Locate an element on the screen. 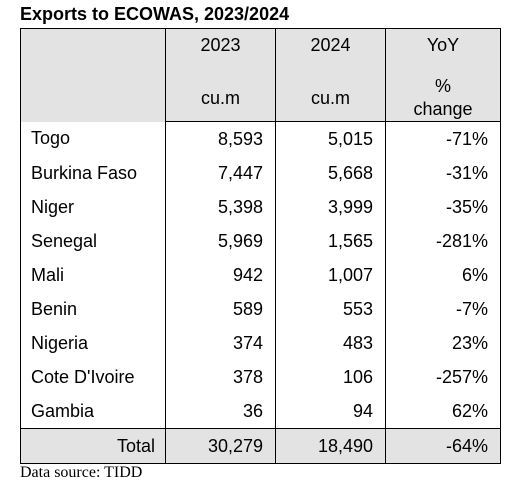 The image size is (508, 493). header-cell: YoY is located at coordinates (443, 51).